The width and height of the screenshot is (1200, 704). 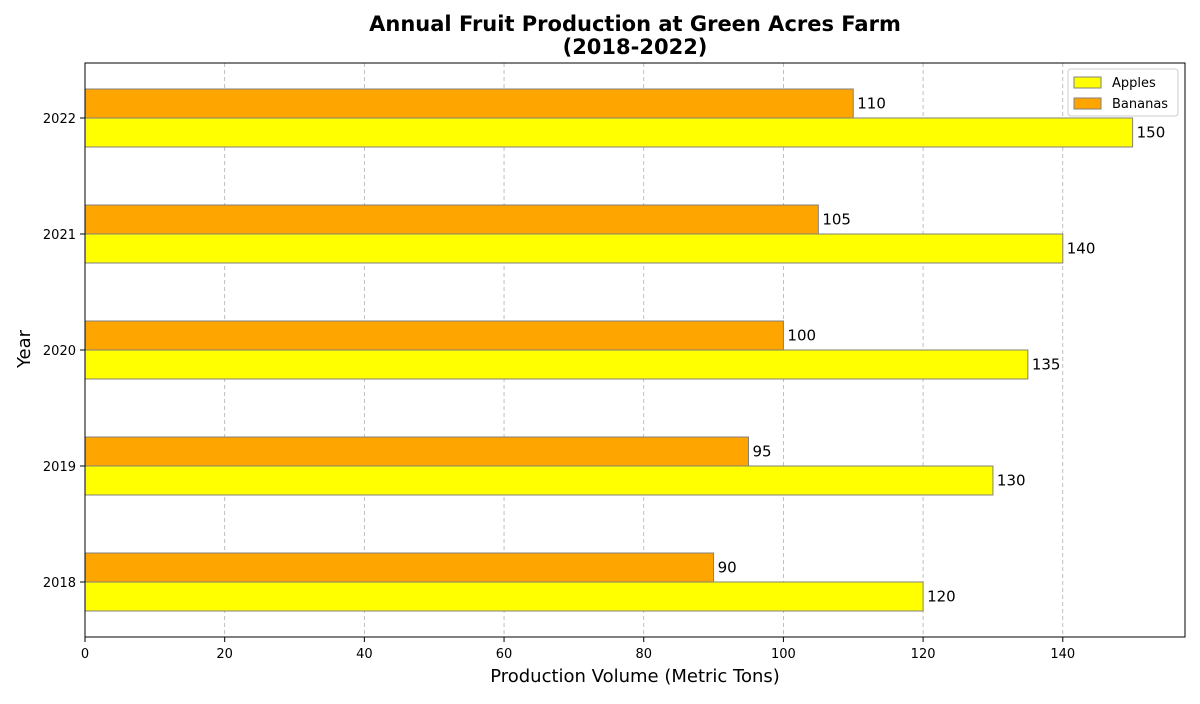 I want to click on data-label-apples-2020: 135, so click(x=1046, y=365).